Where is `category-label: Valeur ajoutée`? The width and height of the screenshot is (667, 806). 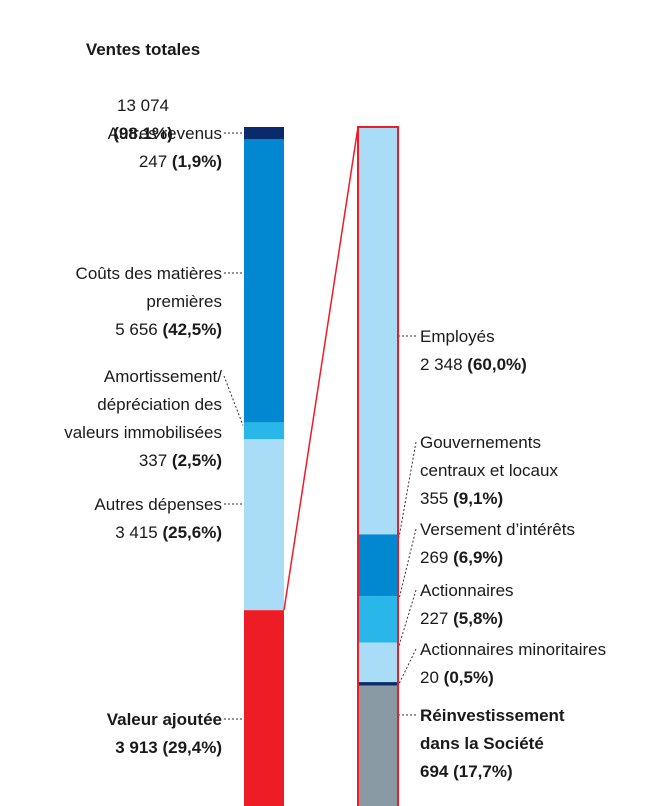 category-label: Valeur ajoutée is located at coordinates (164, 719).